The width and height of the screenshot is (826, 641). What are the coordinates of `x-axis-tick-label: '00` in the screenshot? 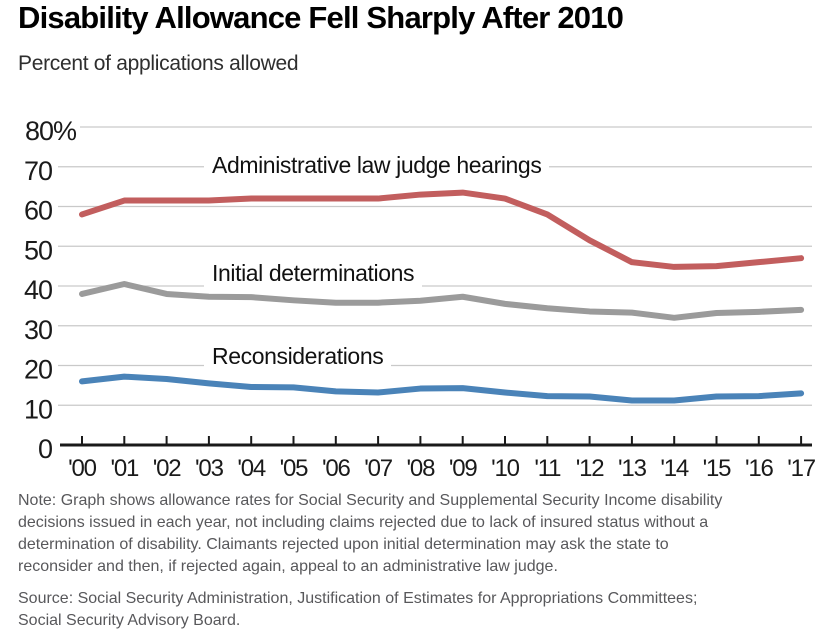 It's located at (82, 468).